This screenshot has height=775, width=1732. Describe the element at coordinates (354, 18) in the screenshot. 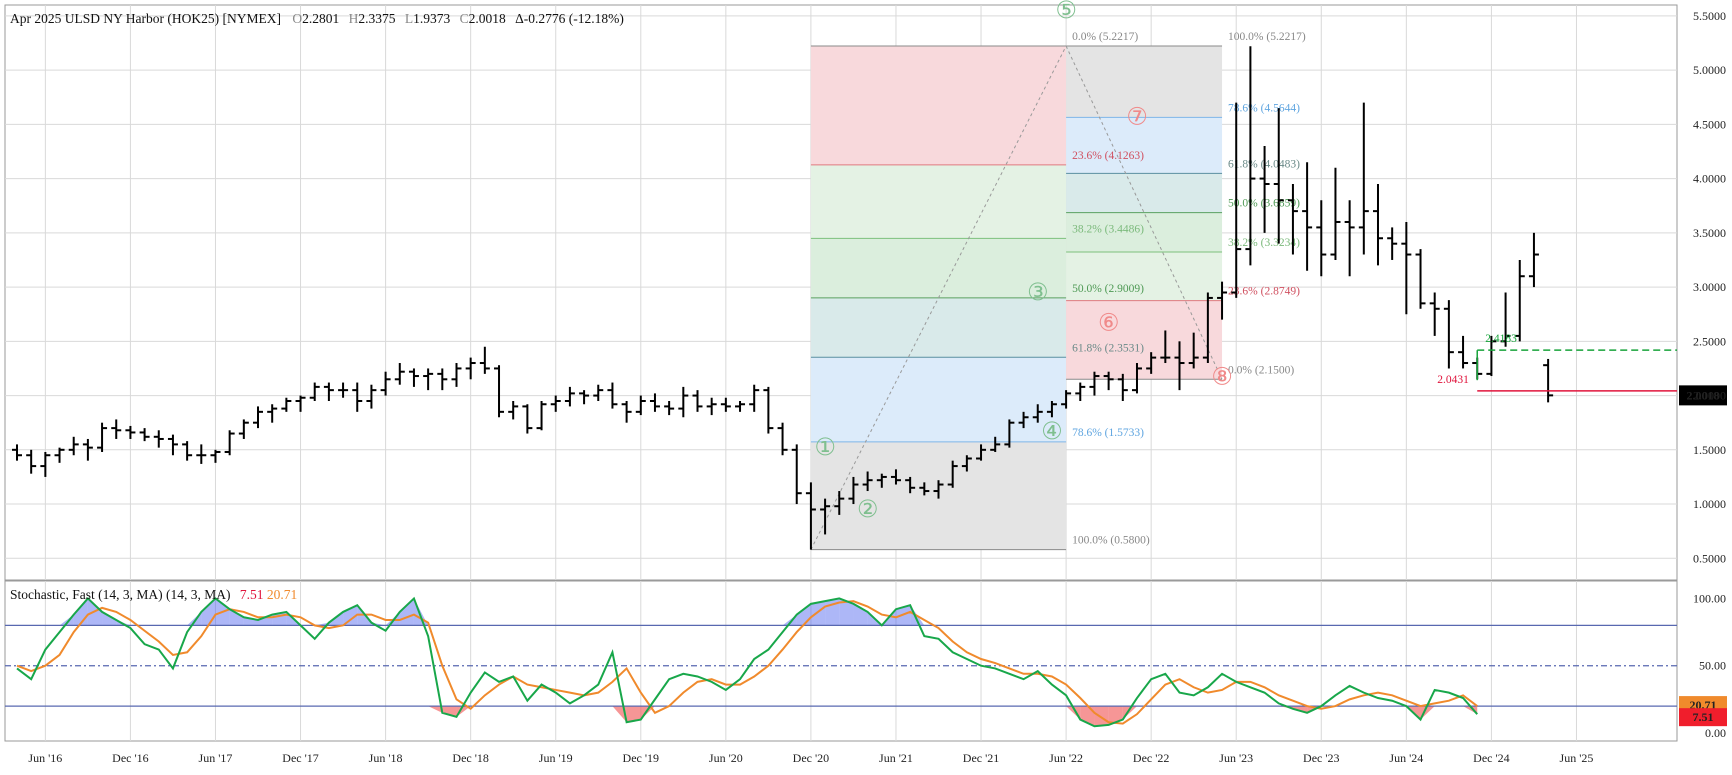

I see `high-key: H` at that location.